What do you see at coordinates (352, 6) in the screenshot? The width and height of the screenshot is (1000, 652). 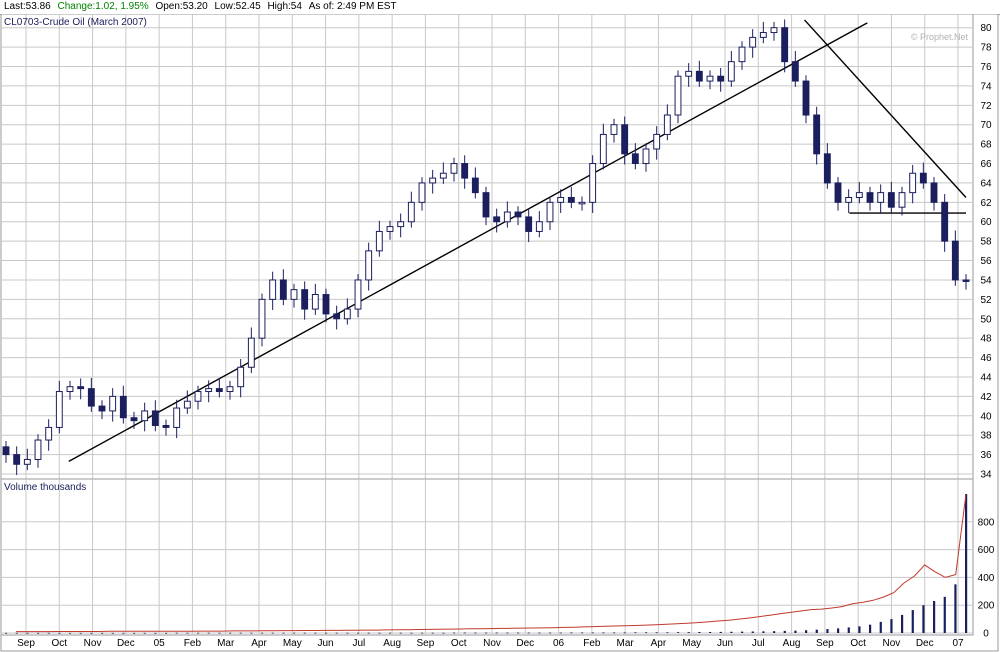 I see `as-of-time: As of: 2:49 PM EST` at bounding box center [352, 6].